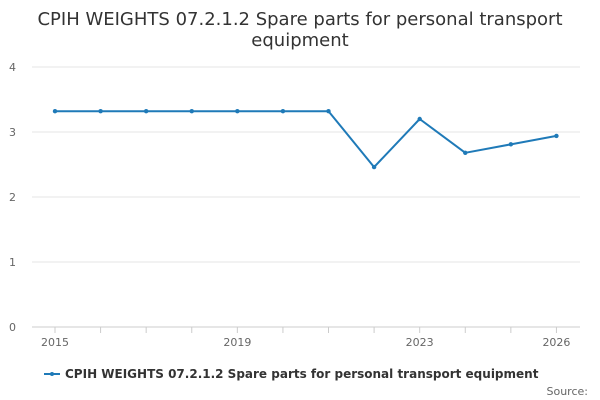 The image size is (600, 400). I want to click on series-line, so click(306, 139).